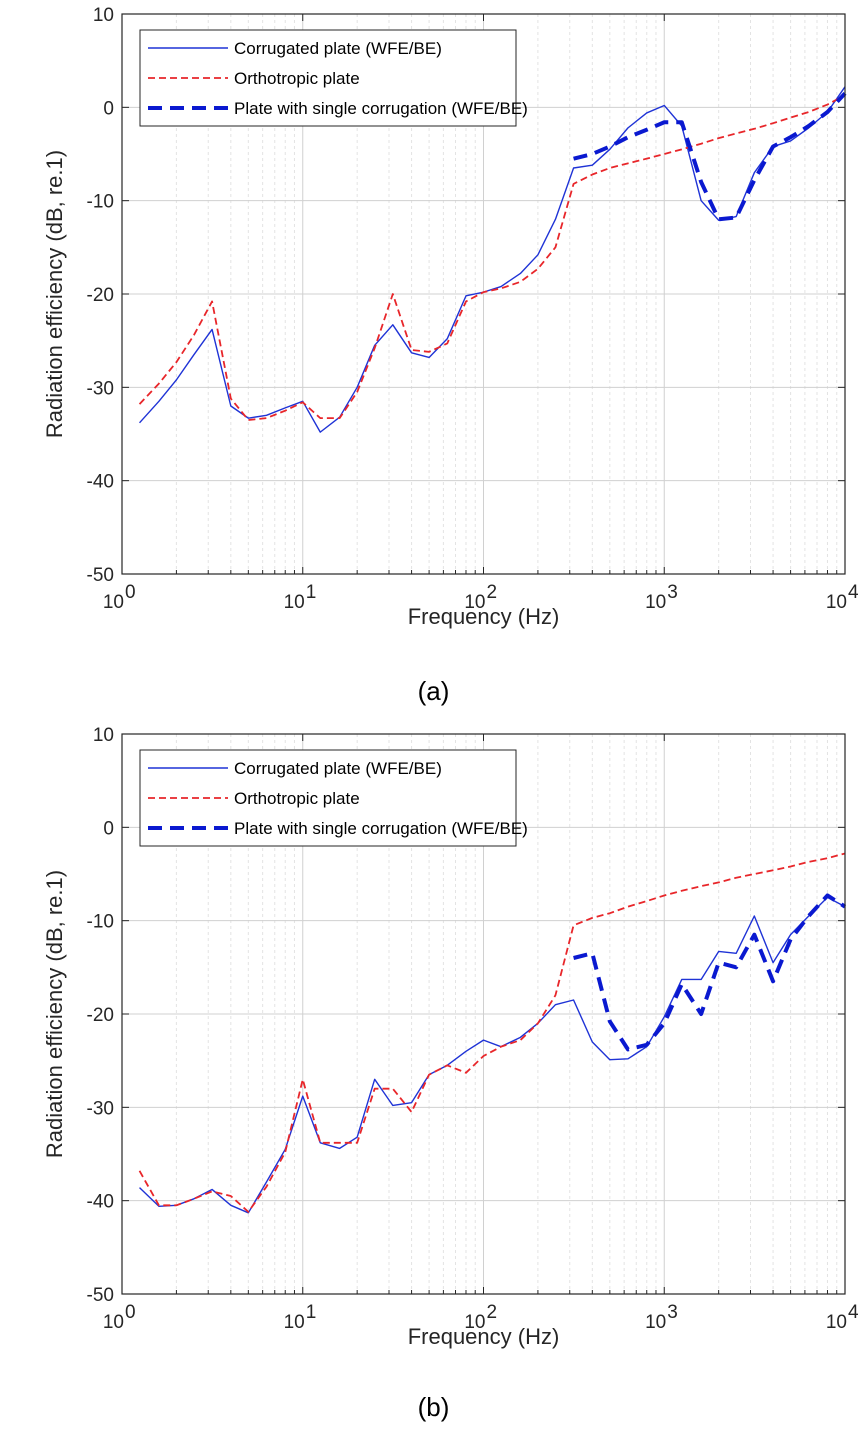 The image size is (867, 1435). Describe the element at coordinates (434, 1407) in the screenshot. I see `panel-label: (b)` at that location.